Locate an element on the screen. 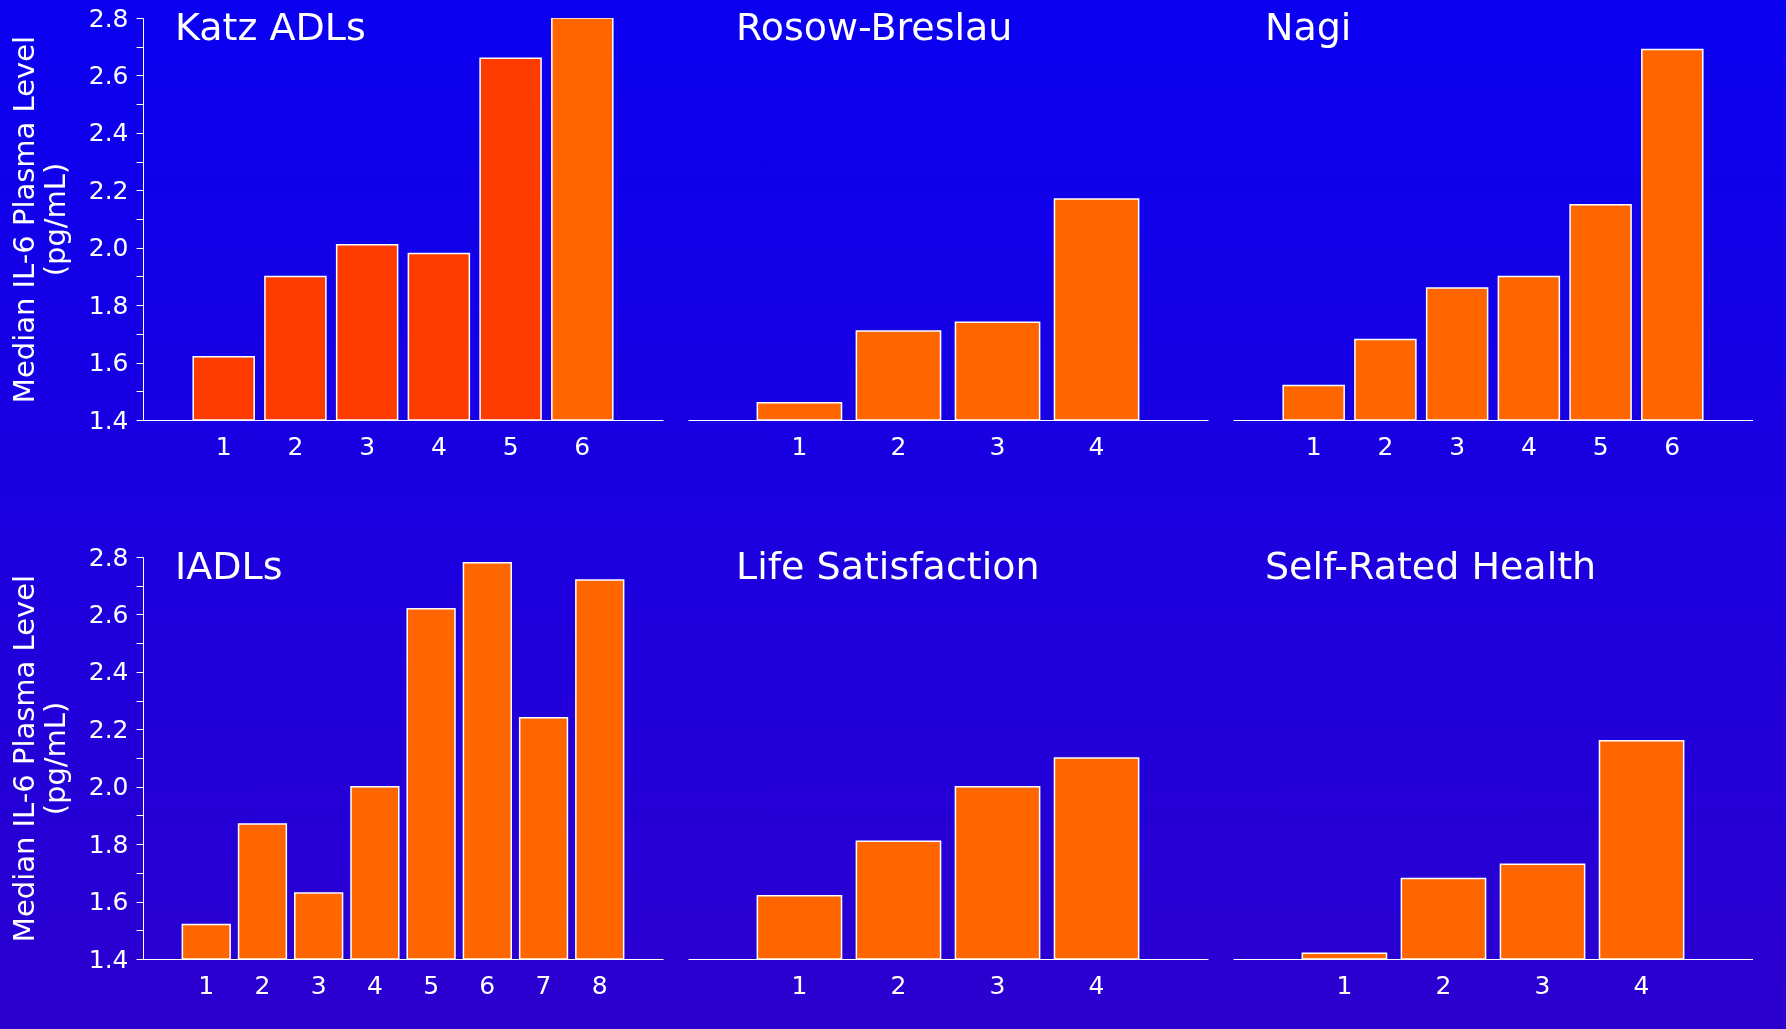  x-tick-label: 7 is located at coordinates (543, 985).